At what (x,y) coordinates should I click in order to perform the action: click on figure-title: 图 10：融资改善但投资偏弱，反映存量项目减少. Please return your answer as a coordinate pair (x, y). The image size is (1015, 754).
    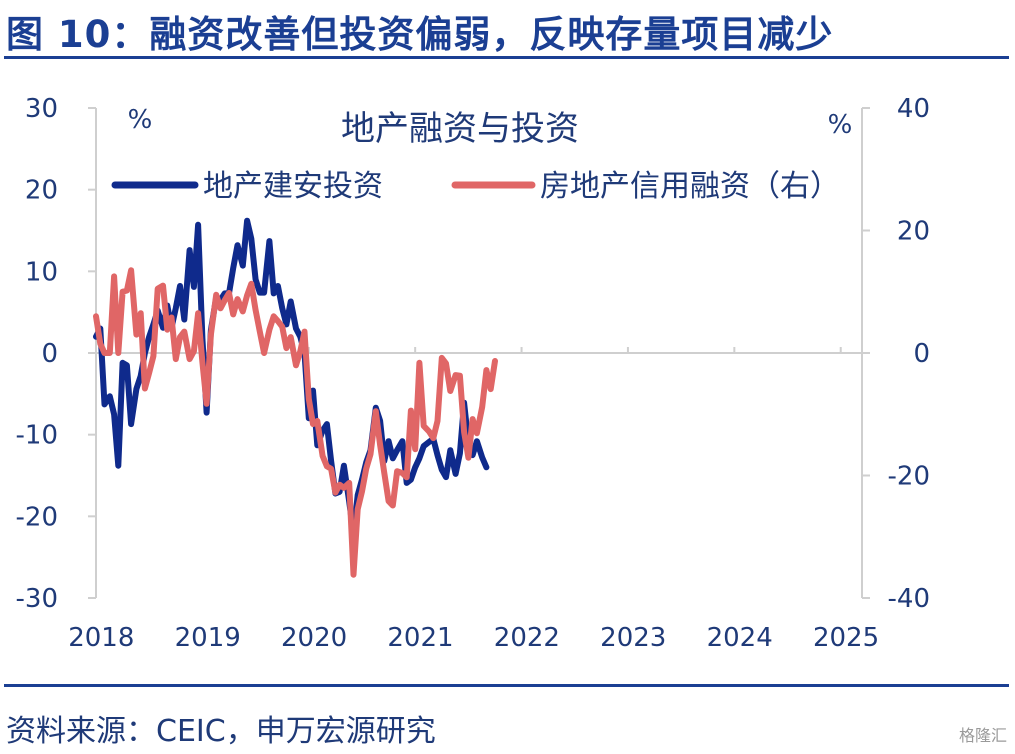
    Looking at the image, I should click on (420, 34).